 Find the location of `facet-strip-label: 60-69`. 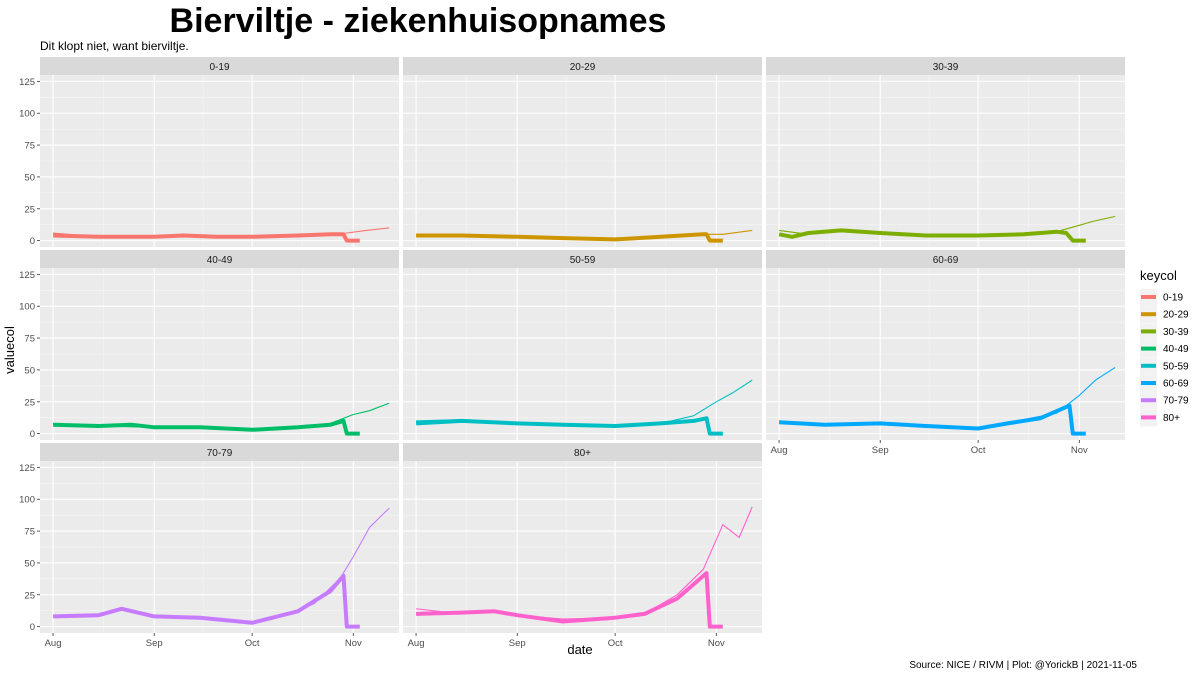

facet-strip-label: 60-69 is located at coordinates (946, 260).